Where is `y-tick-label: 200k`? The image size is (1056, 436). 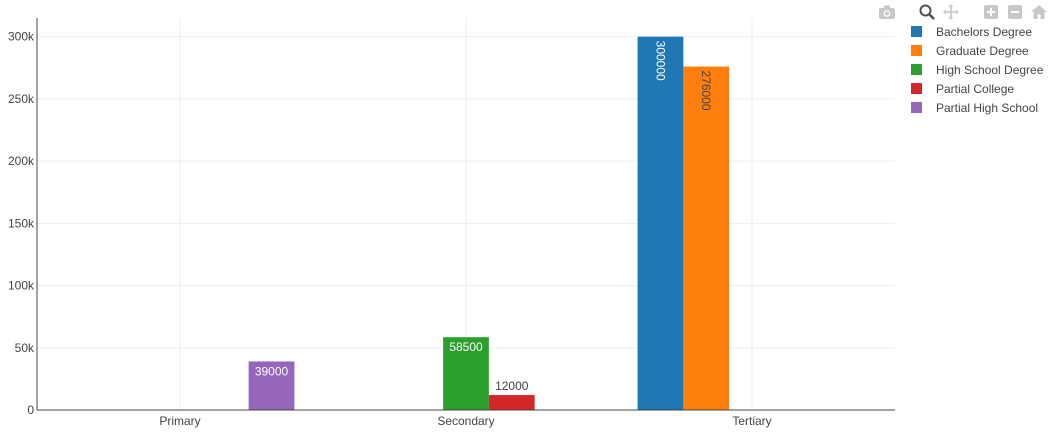
y-tick-label: 200k is located at coordinates (21, 161).